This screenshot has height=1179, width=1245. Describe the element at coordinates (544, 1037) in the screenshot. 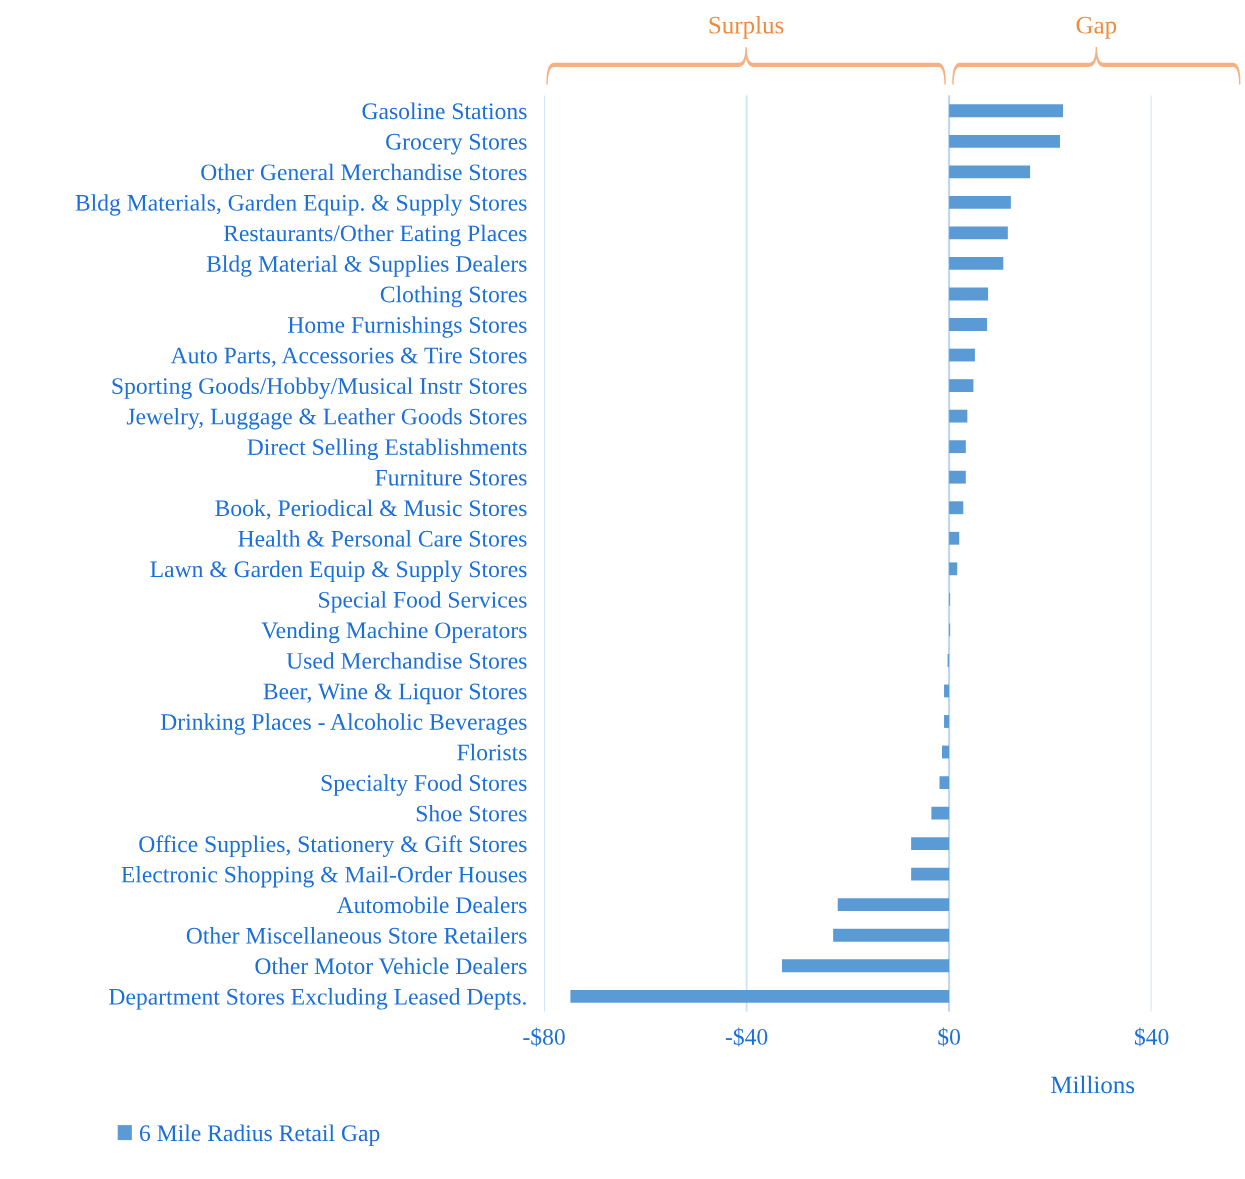

I see `x-tick-label: -$80` at that location.